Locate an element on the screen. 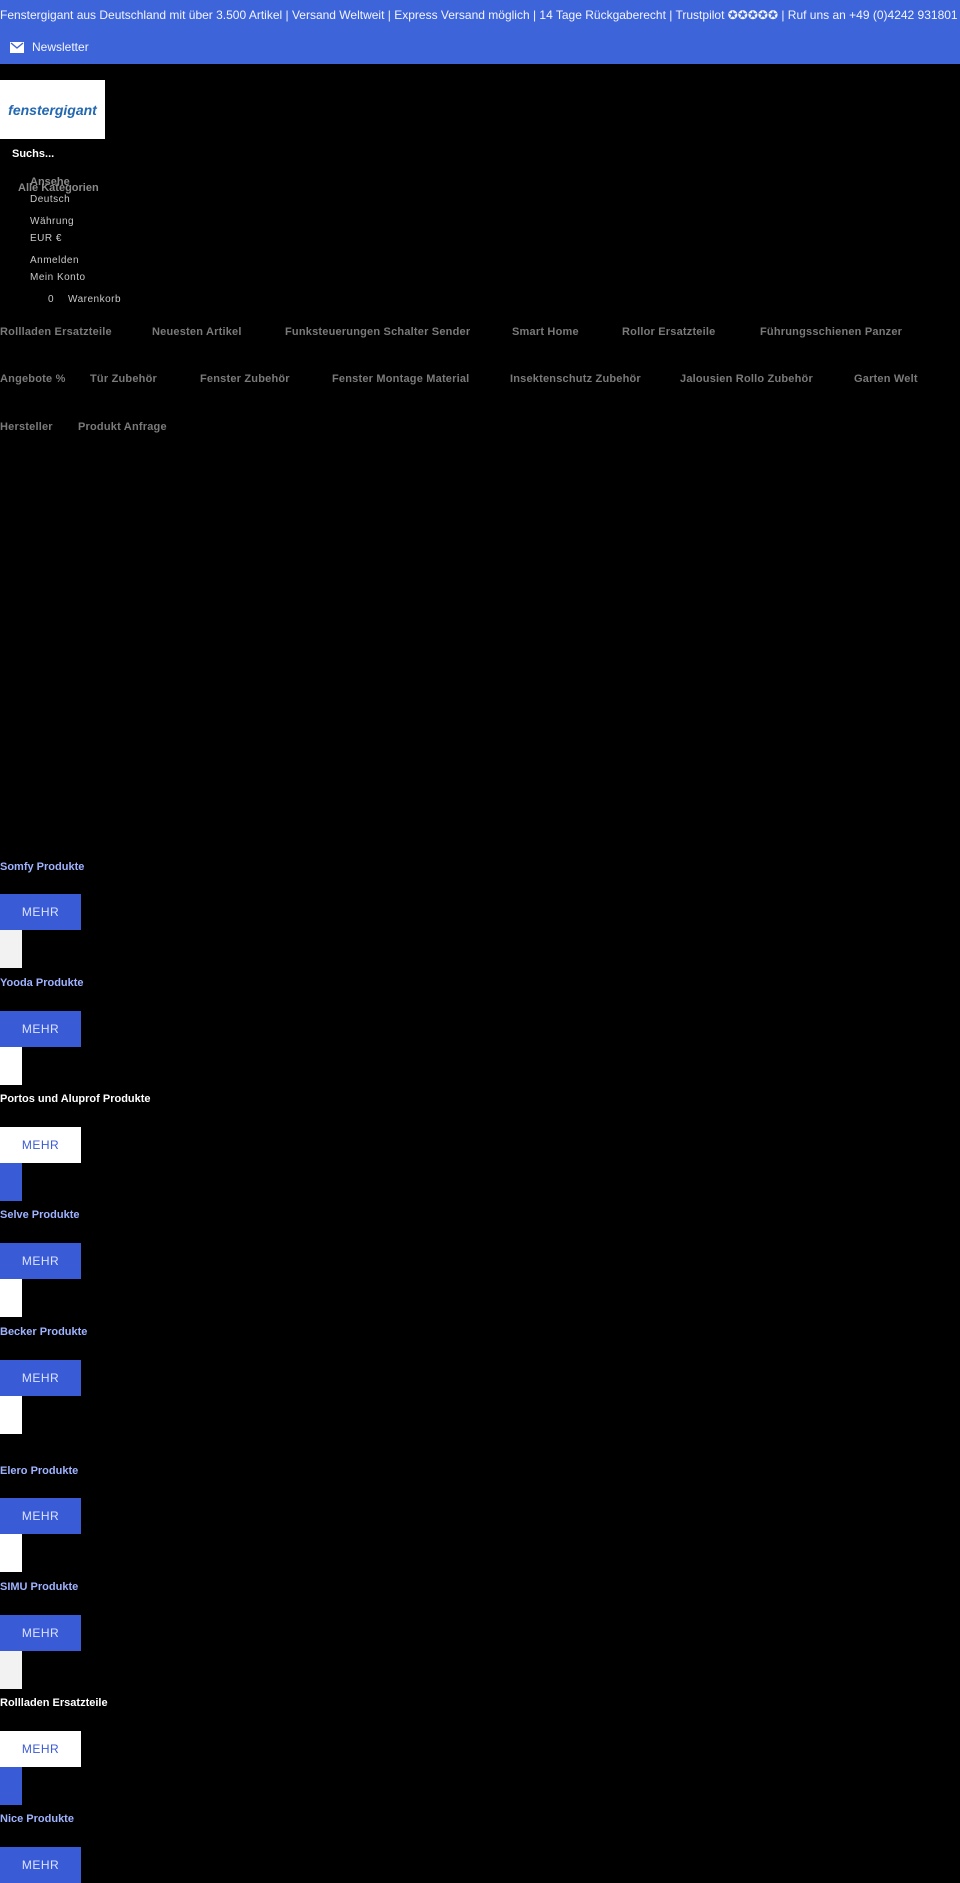 This screenshot has width=960, height=1883. nav-item: Fenster Montage Material is located at coordinates (401, 379).